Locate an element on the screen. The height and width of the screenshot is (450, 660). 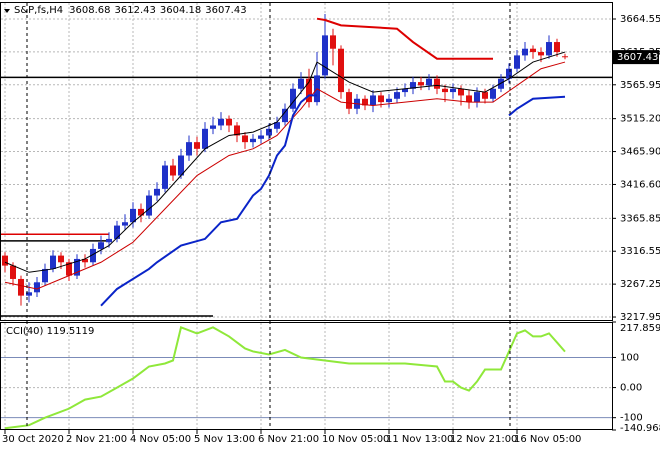
overlay-line is located at coordinates (404, 38).